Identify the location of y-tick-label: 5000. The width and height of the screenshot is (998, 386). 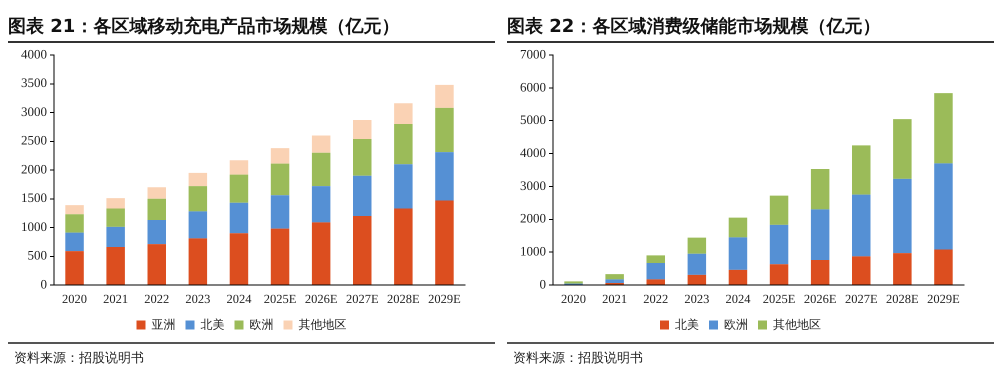
(533, 120).